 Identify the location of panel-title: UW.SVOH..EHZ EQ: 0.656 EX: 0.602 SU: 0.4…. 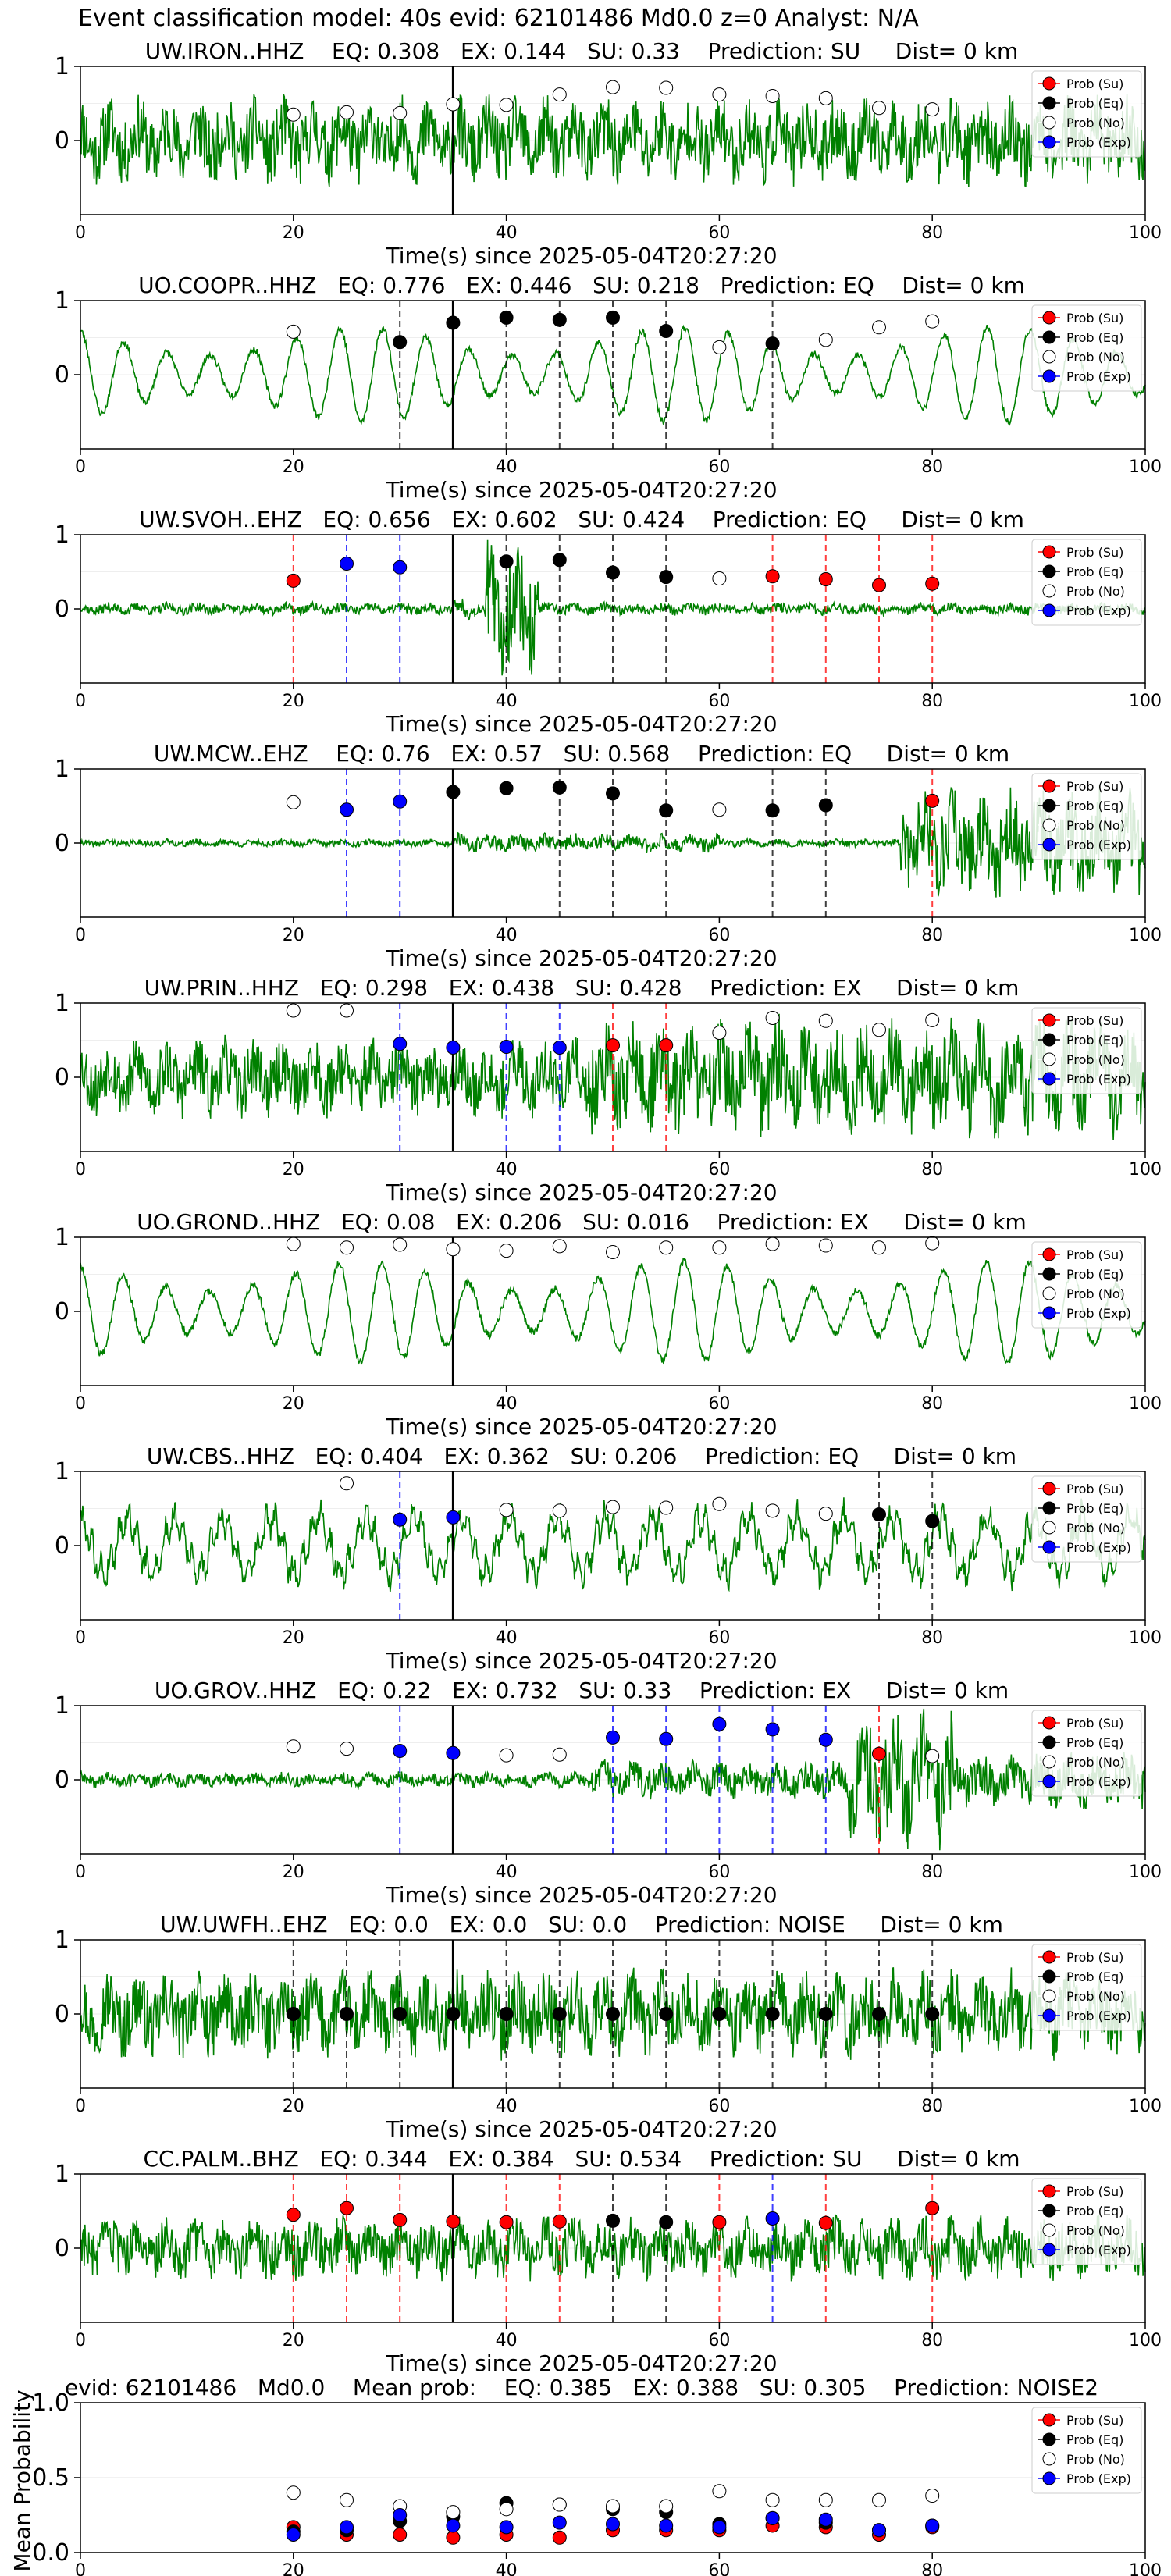
(581, 519).